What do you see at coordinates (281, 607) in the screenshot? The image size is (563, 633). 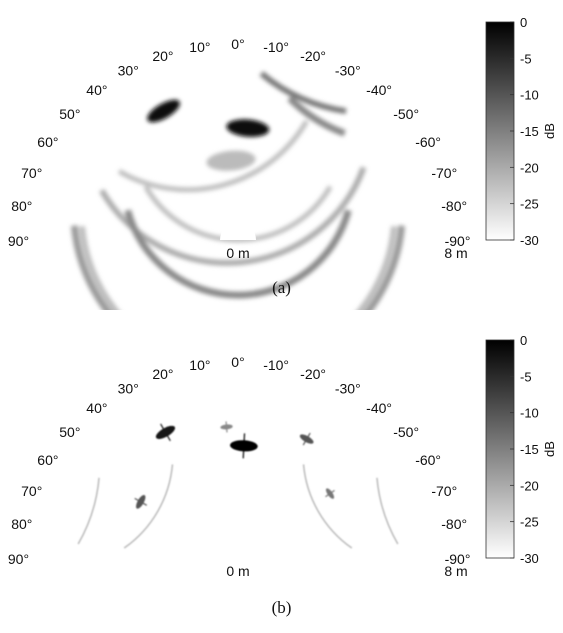 I see `caption-b: (b)` at bounding box center [281, 607].